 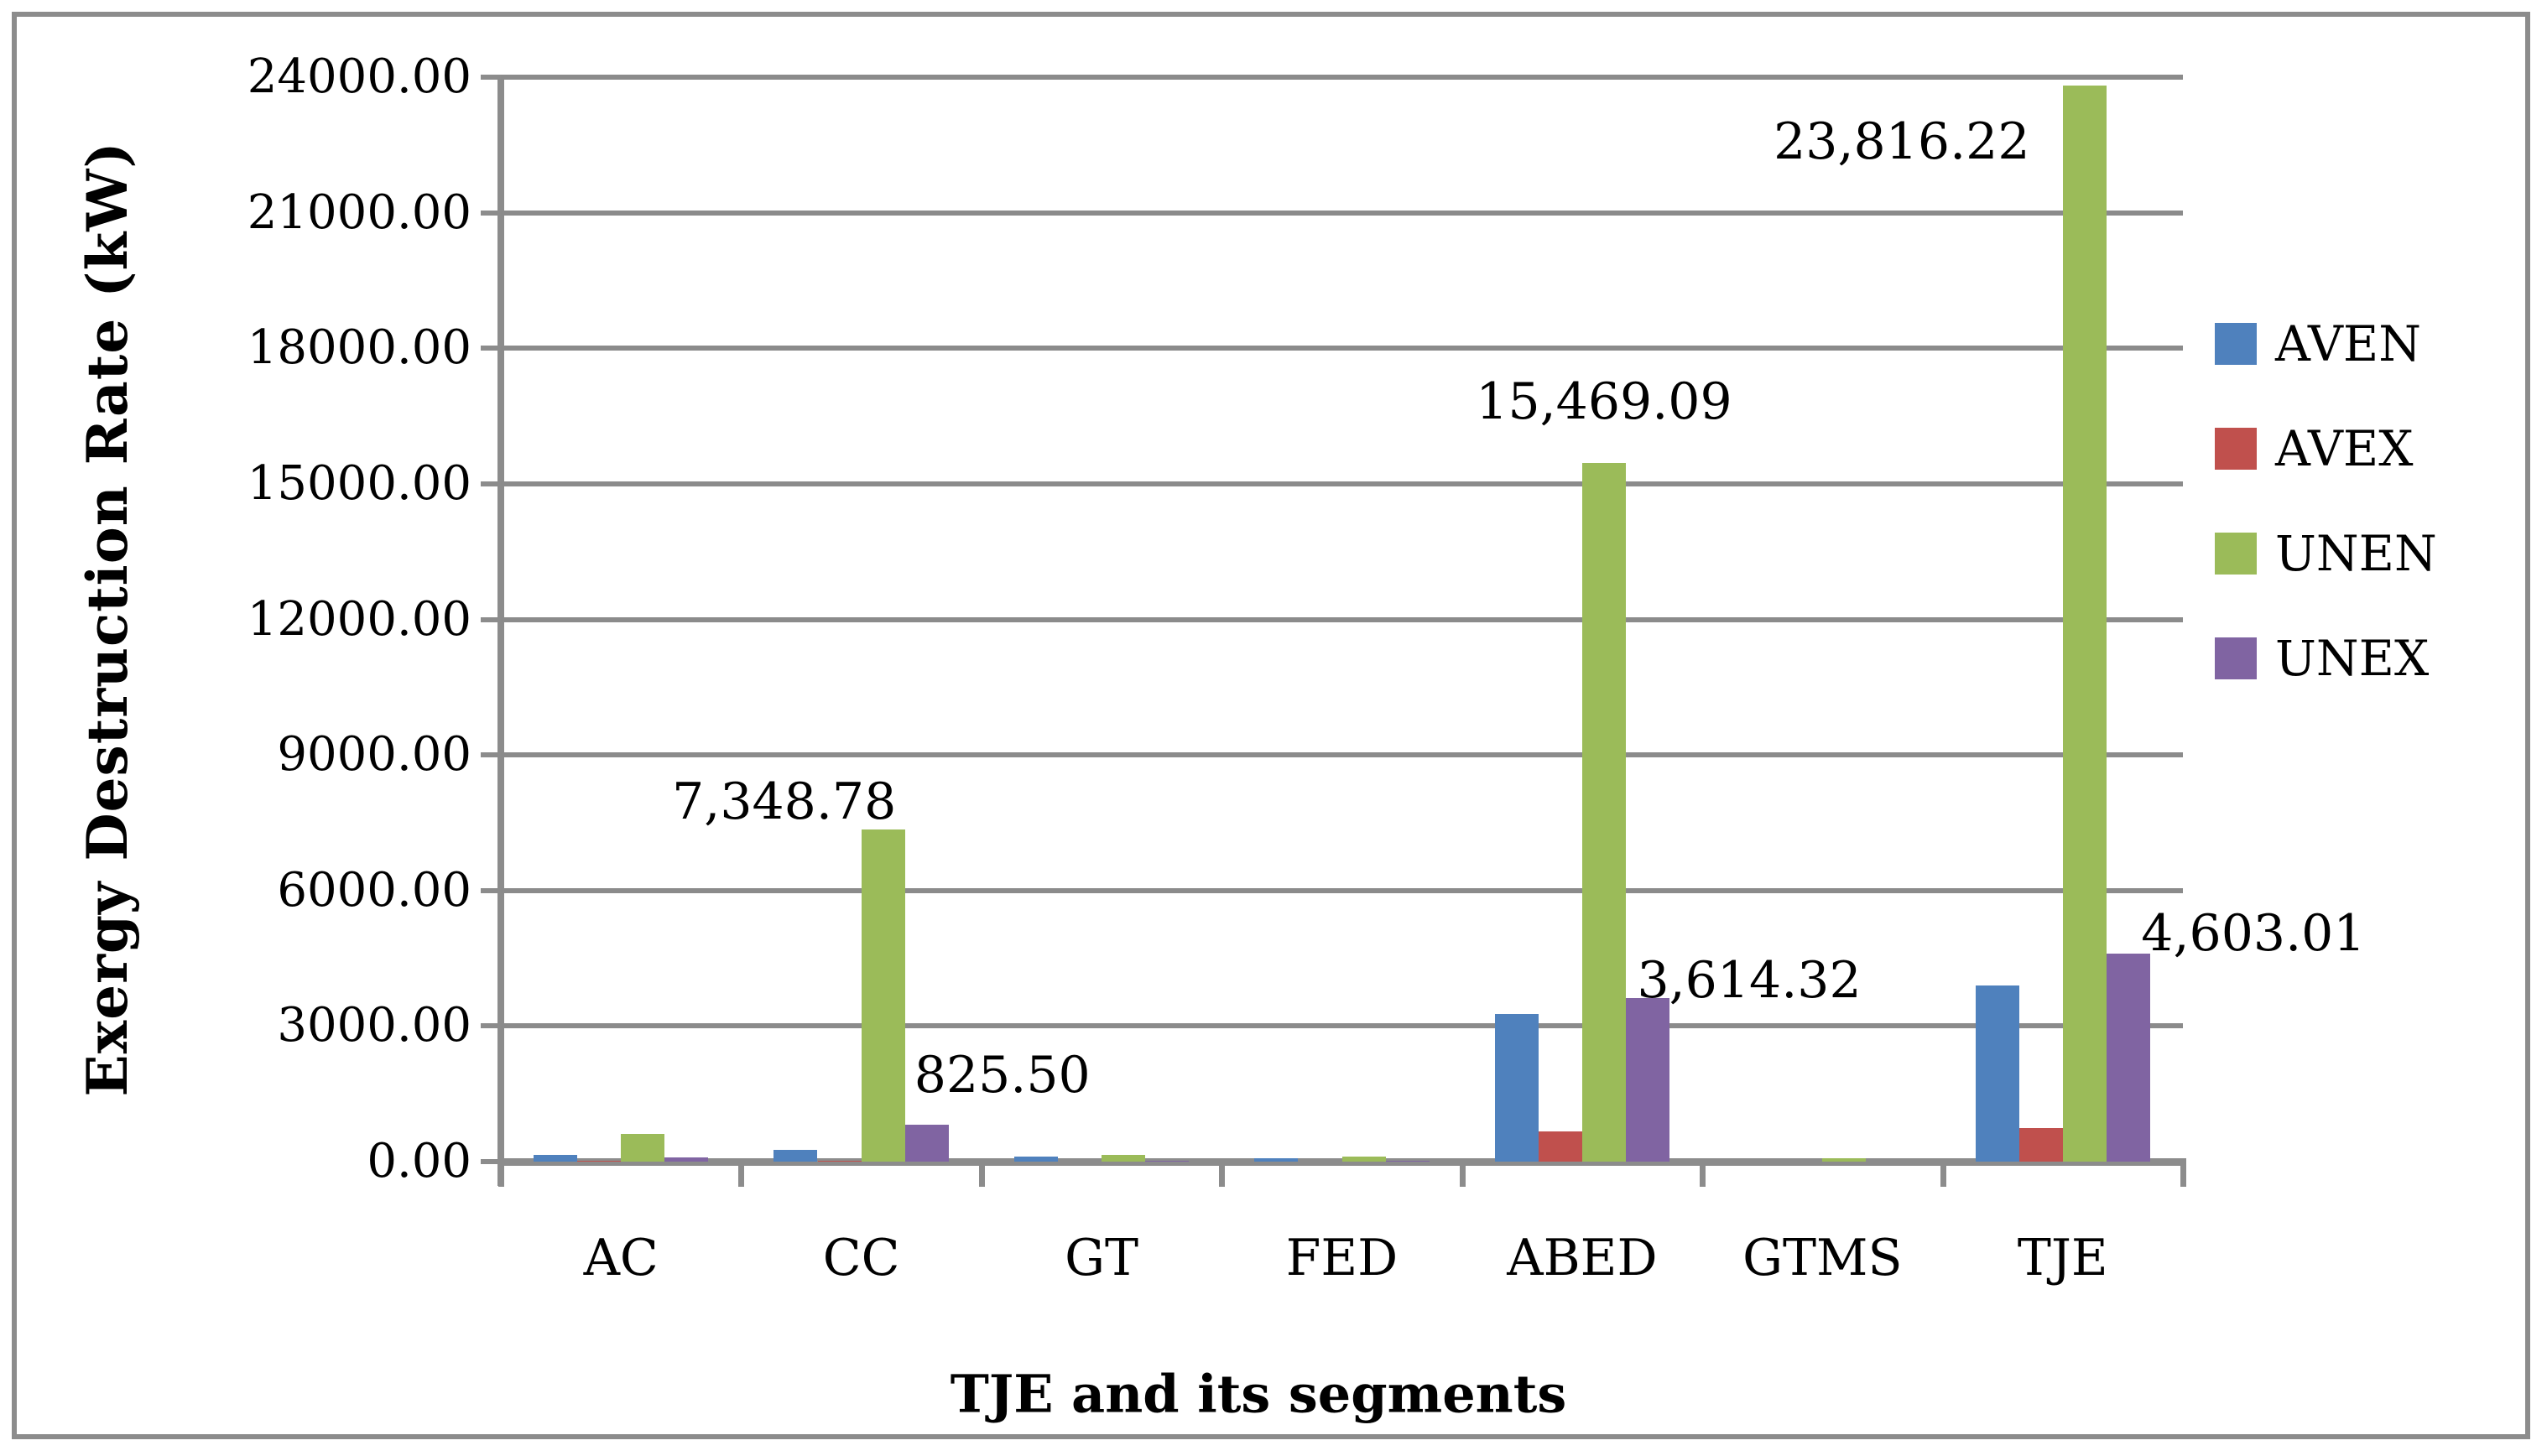 What do you see at coordinates (359, 77) in the screenshot?
I see `y-tick-label-24000: 24000.00` at bounding box center [359, 77].